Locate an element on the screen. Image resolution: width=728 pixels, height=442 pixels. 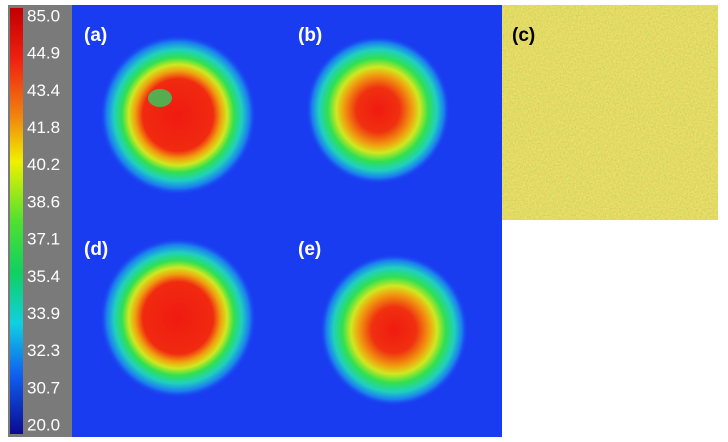
colorbar-label: 32.3 is located at coordinates (43, 350).